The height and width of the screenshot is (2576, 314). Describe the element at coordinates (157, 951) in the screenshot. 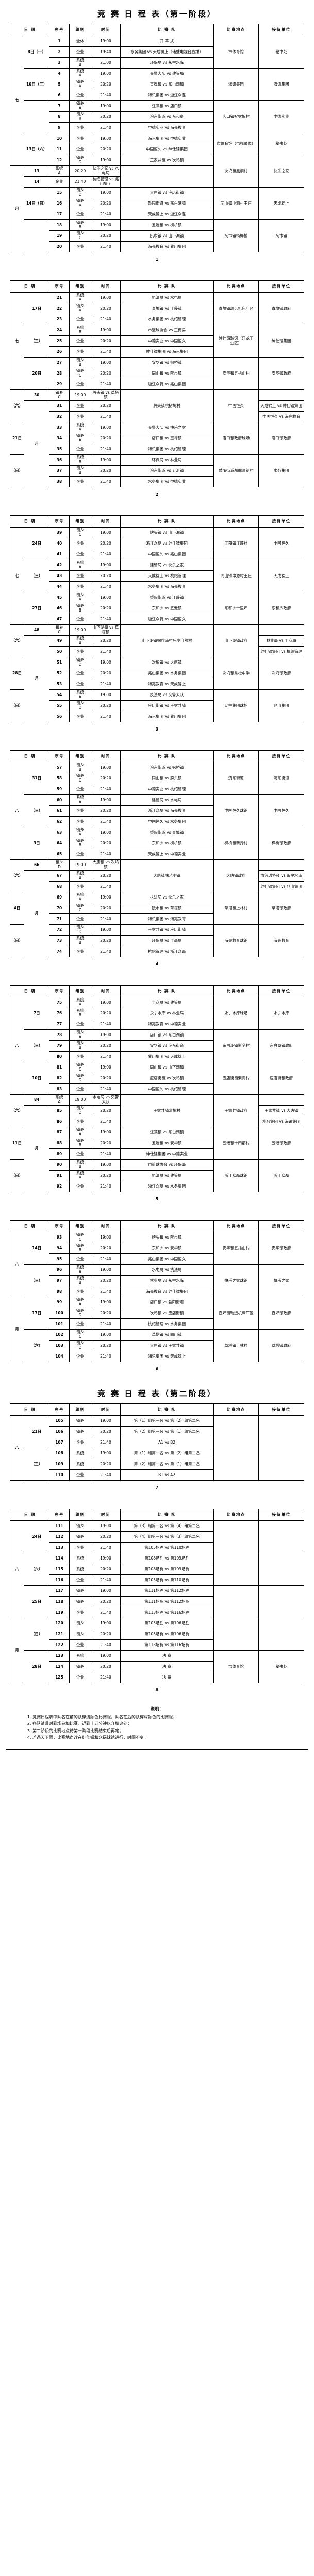

I see `table-row: 74 企业 21:40 杭绍管理 vs 浙江众磊` at that location.